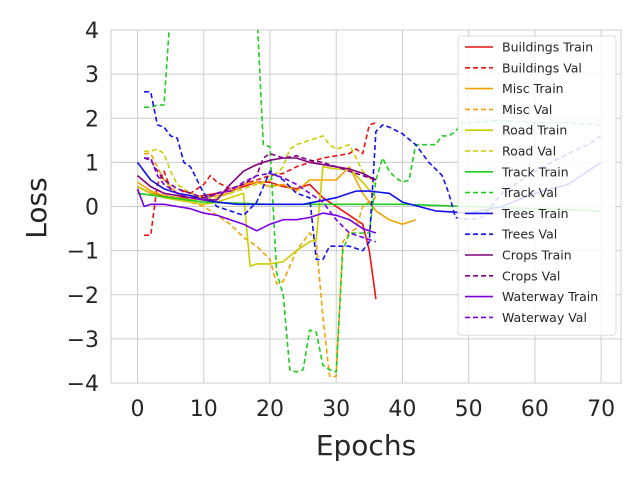 The height and width of the screenshot is (480, 640). I want to click on legend-label: Track Train, so click(535, 171).